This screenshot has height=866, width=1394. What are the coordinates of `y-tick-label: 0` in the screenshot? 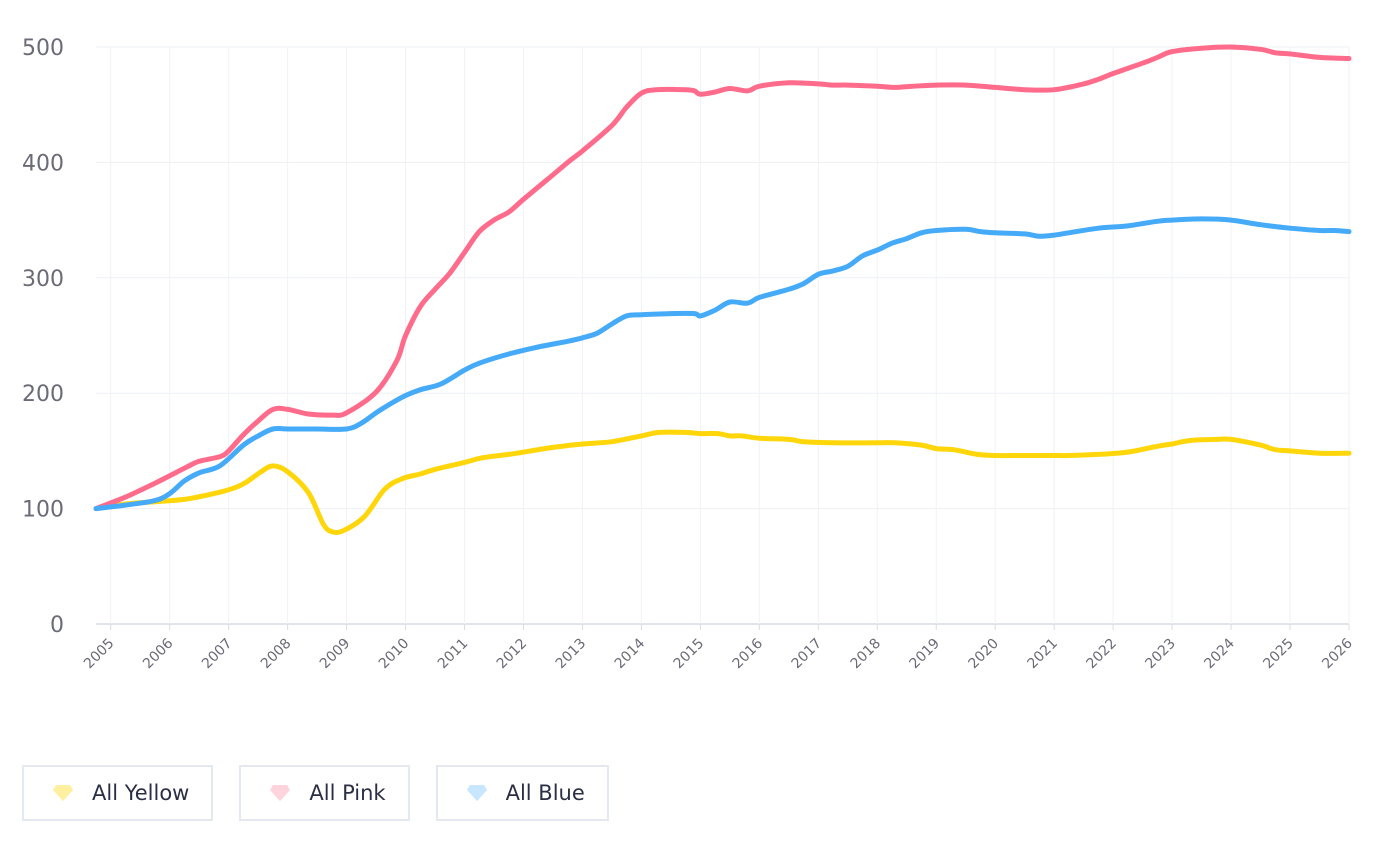 It's located at (57, 625).